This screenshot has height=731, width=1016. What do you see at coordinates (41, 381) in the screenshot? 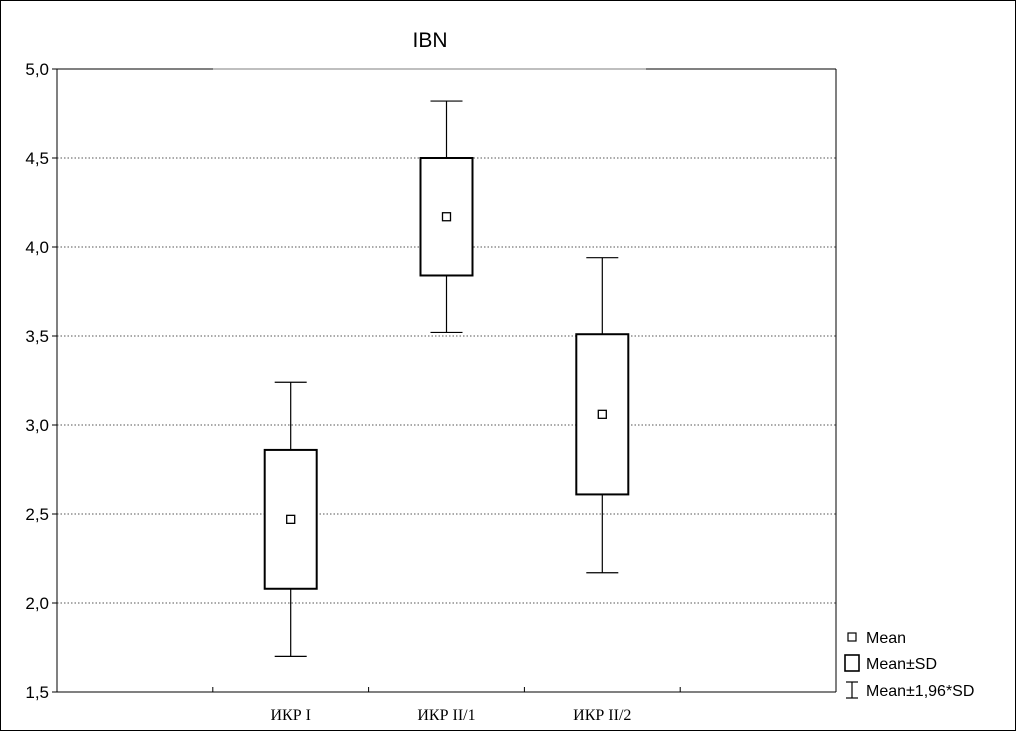
I see `y-axis-ticks: 1,5 2,0 2,5 3,0 3,5 4,0 4,5 5,0` at bounding box center [41, 381].